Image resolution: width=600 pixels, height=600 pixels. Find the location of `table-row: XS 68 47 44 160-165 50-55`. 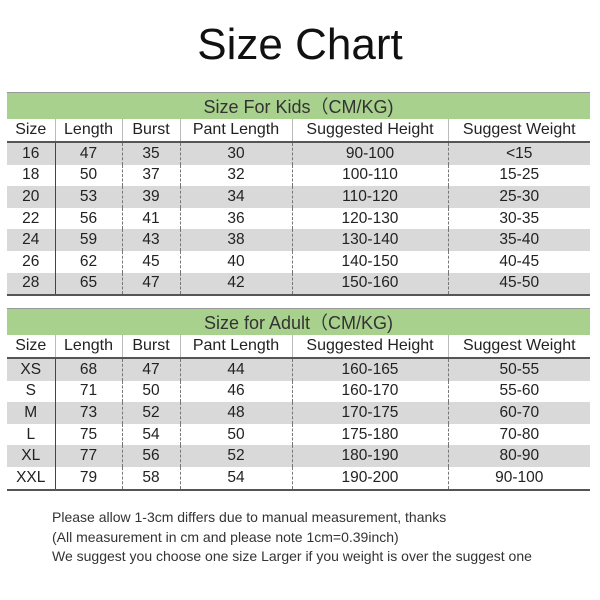

table-row: XS 68 47 44 160-165 50-55 is located at coordinates (299, 369).